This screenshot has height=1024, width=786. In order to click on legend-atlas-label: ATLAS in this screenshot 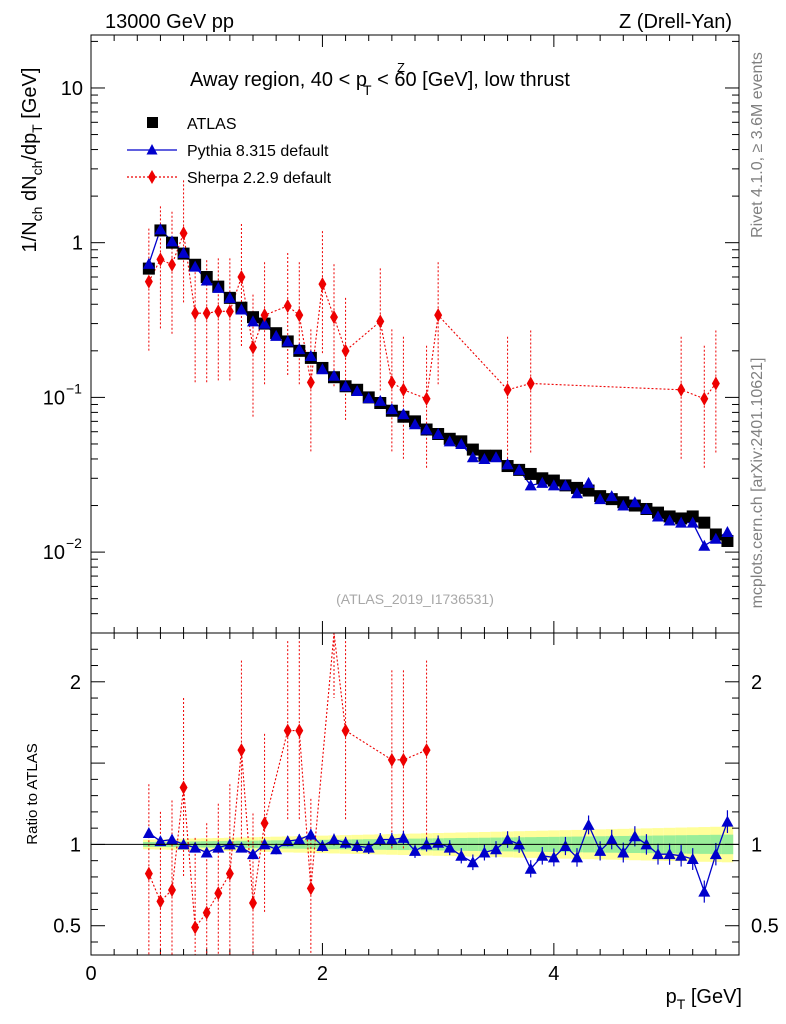, I will do `click(212, 124)`.